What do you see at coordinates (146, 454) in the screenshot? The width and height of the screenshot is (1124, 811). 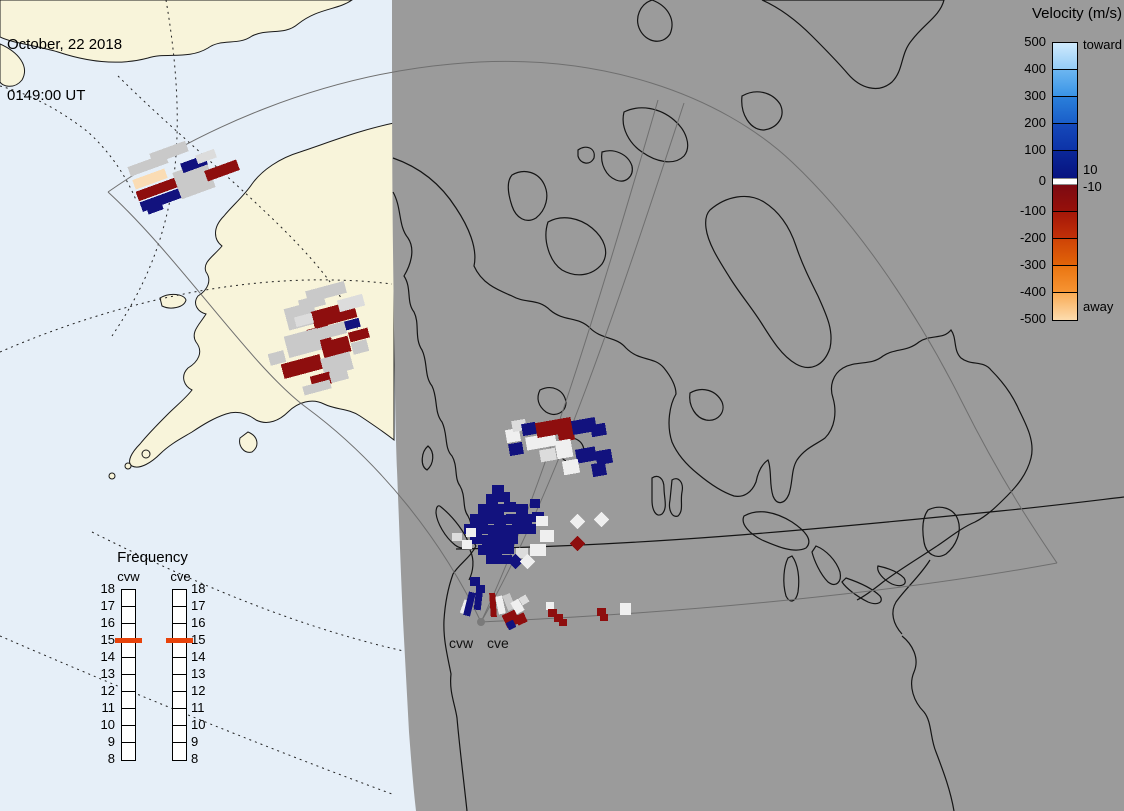 I see `aleutian-island` at bounding box center [146, 454].